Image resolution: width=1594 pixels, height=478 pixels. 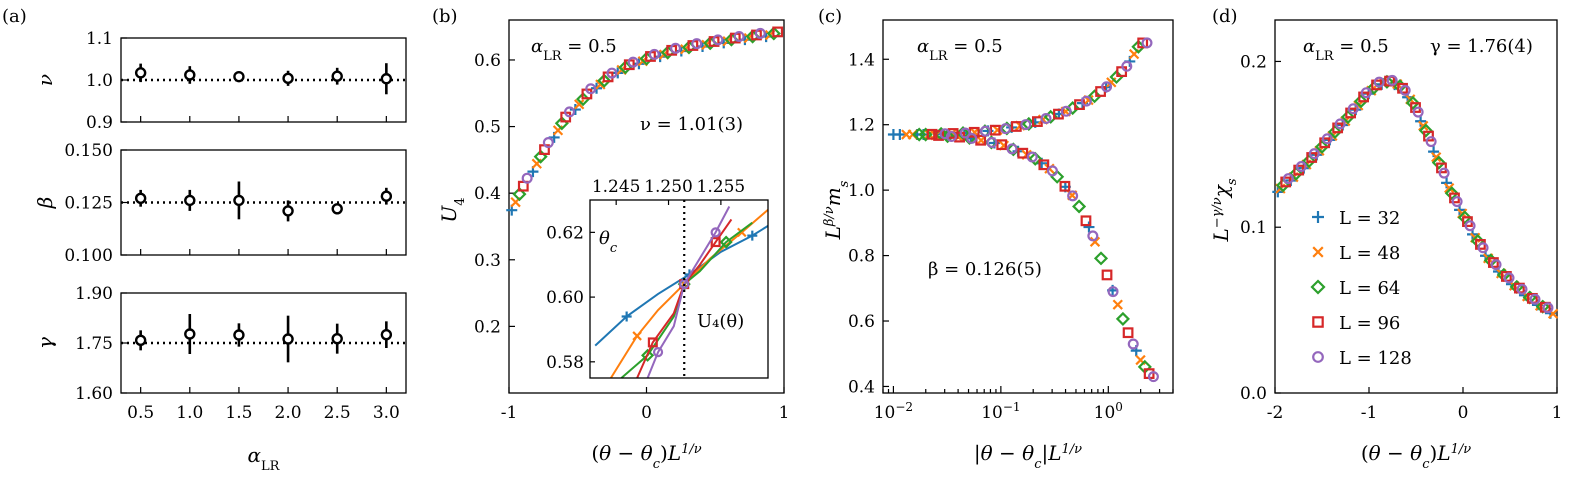 I want to click on inset-x-tick-label: 1.255, so click(x=721, y=187).